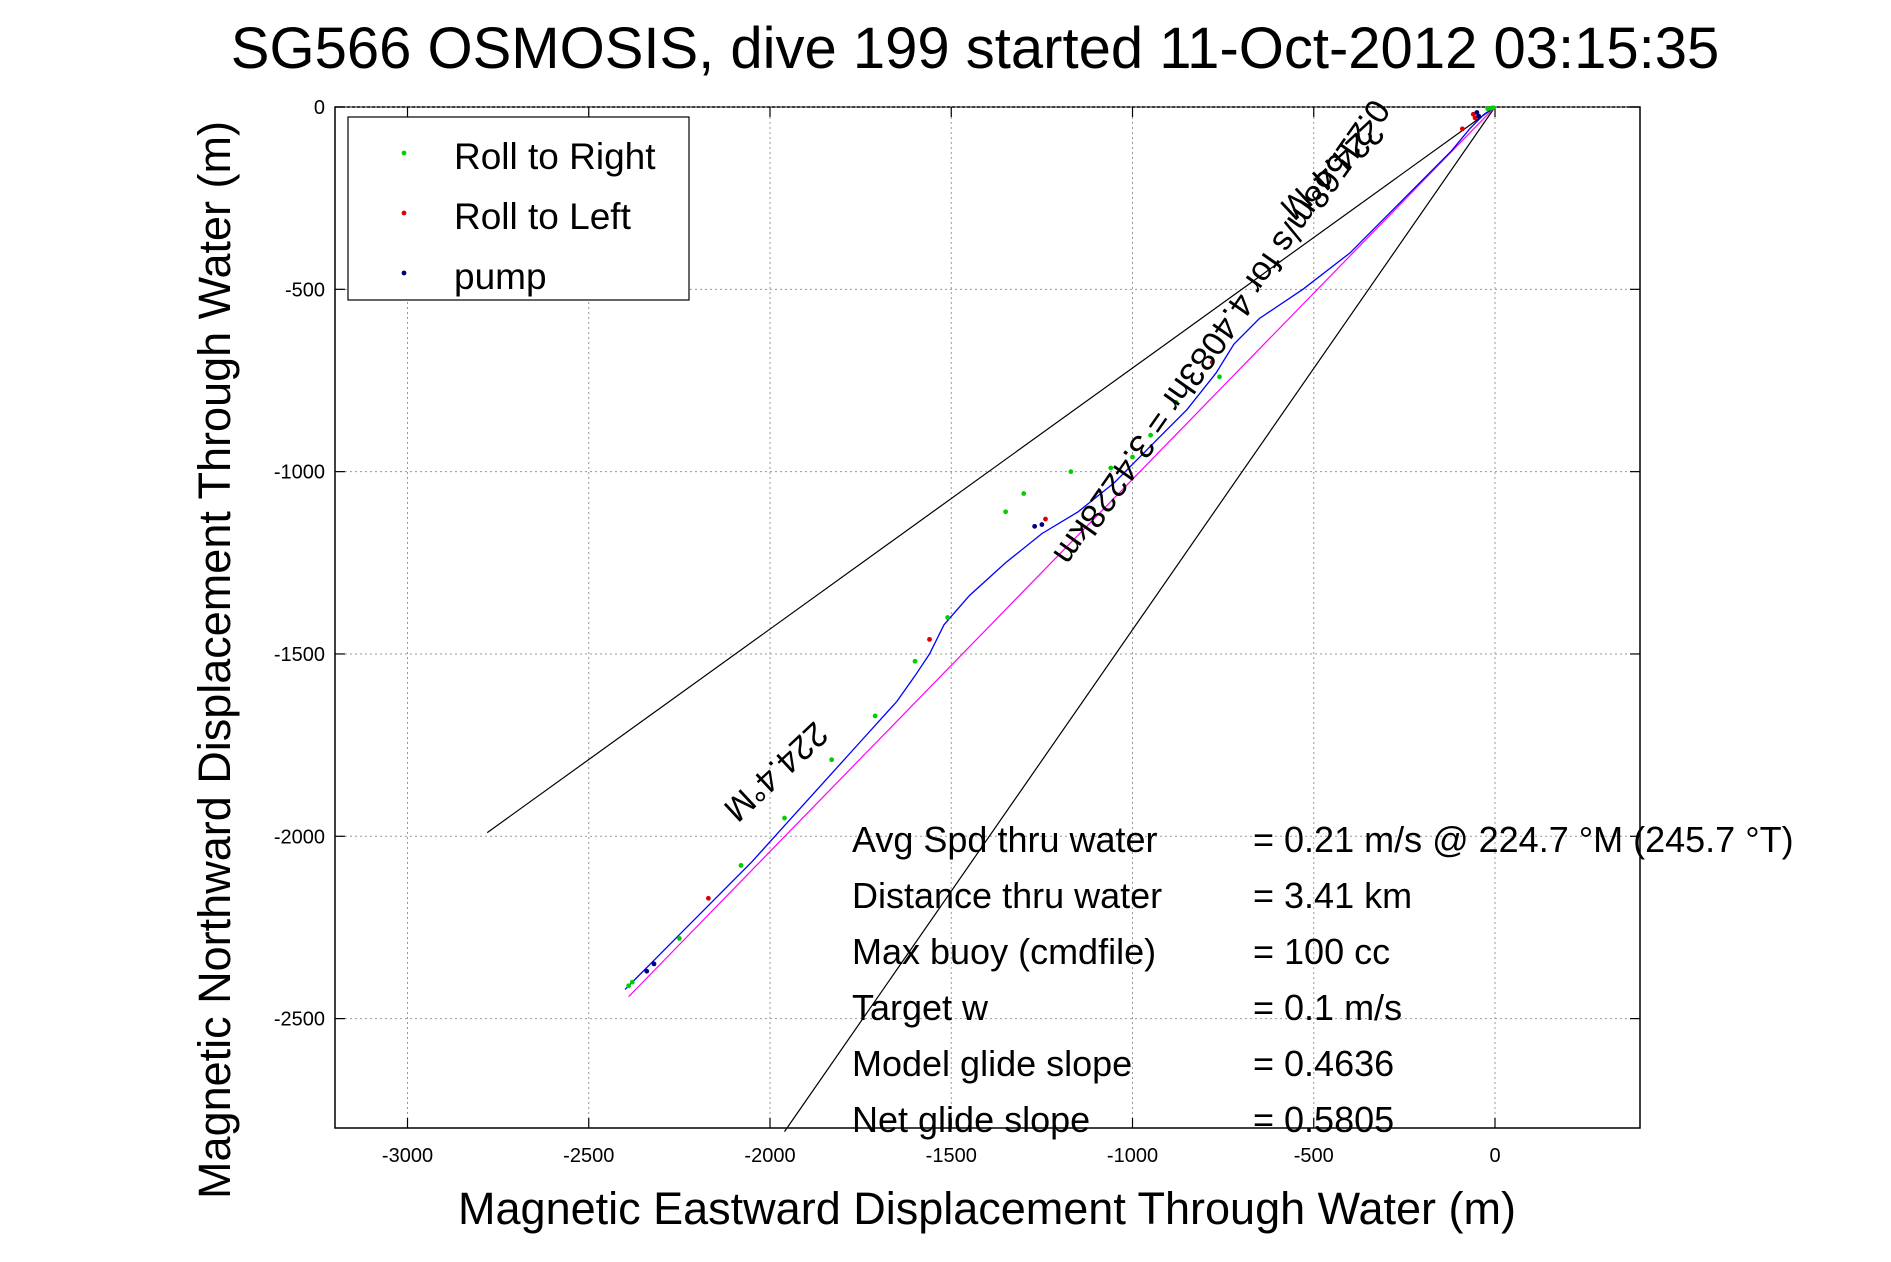  I want to click on legend-label: pump, so click(500, 276).